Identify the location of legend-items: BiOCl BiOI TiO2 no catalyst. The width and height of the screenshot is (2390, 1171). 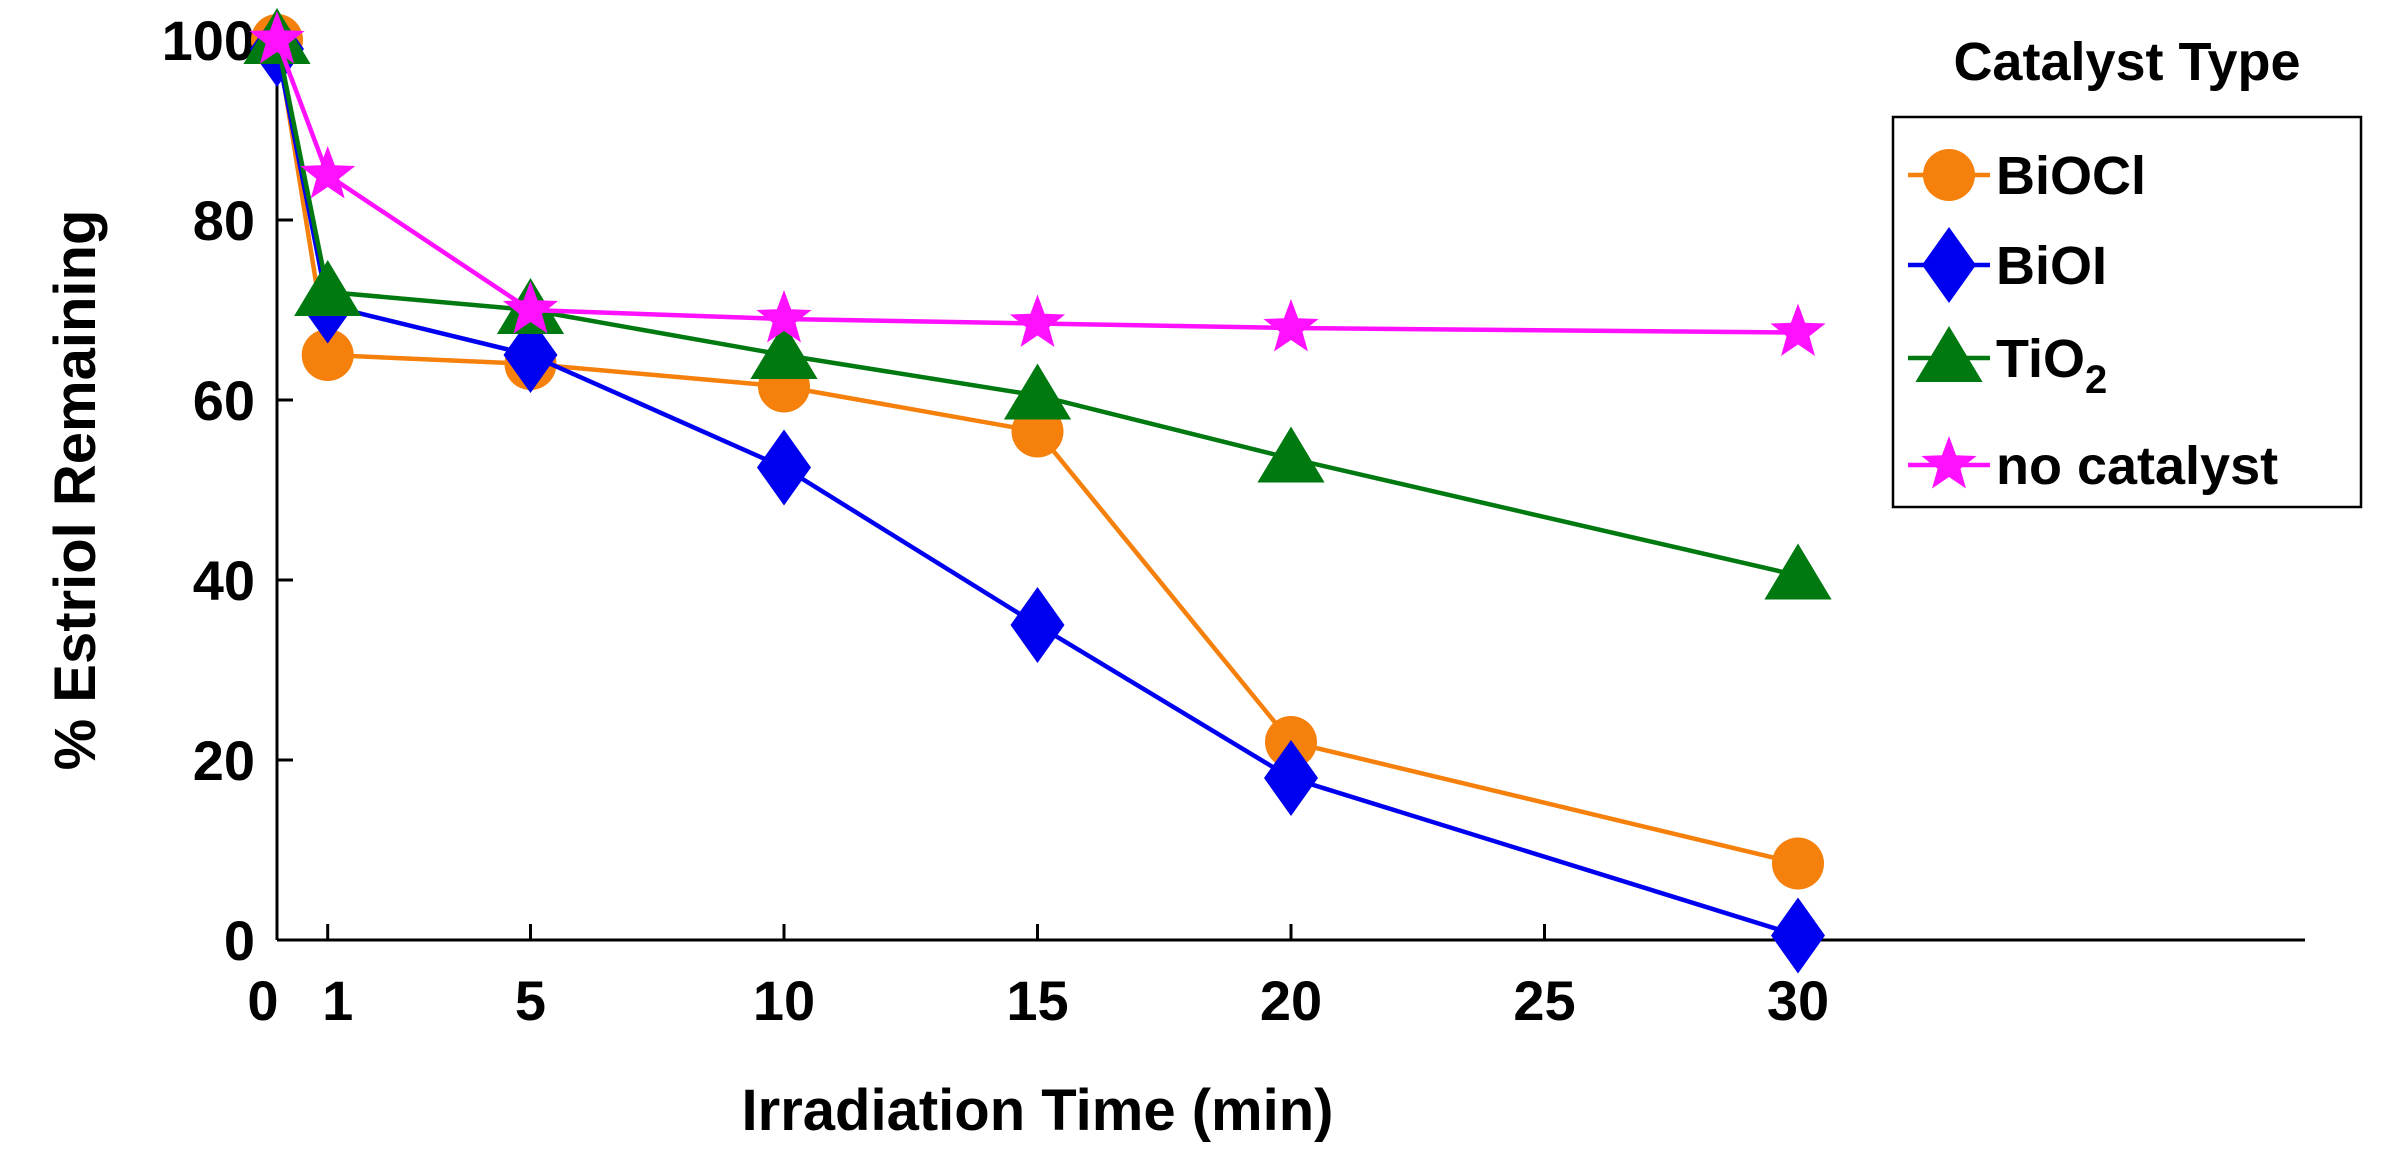
(2093, 321).